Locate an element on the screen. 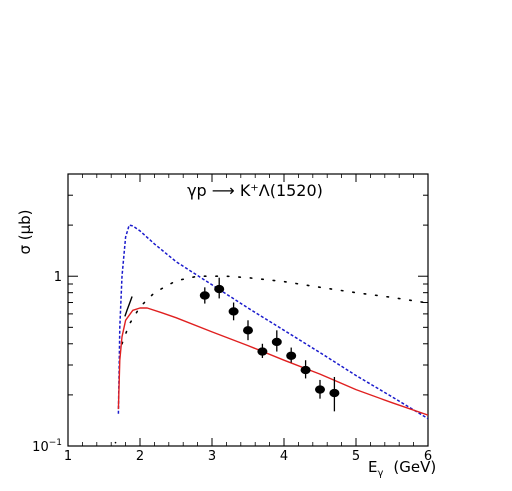  y-tick-label: 10−1 is located at coordinates (47, 446).